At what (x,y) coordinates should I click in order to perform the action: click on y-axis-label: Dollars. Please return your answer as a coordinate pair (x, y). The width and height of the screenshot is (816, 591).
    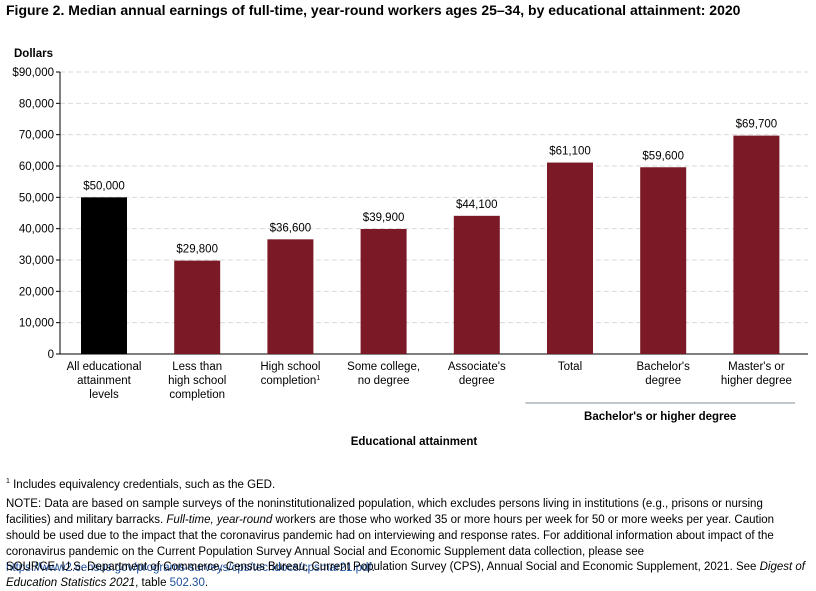
    Looking at the image, I should click on (33, 54).